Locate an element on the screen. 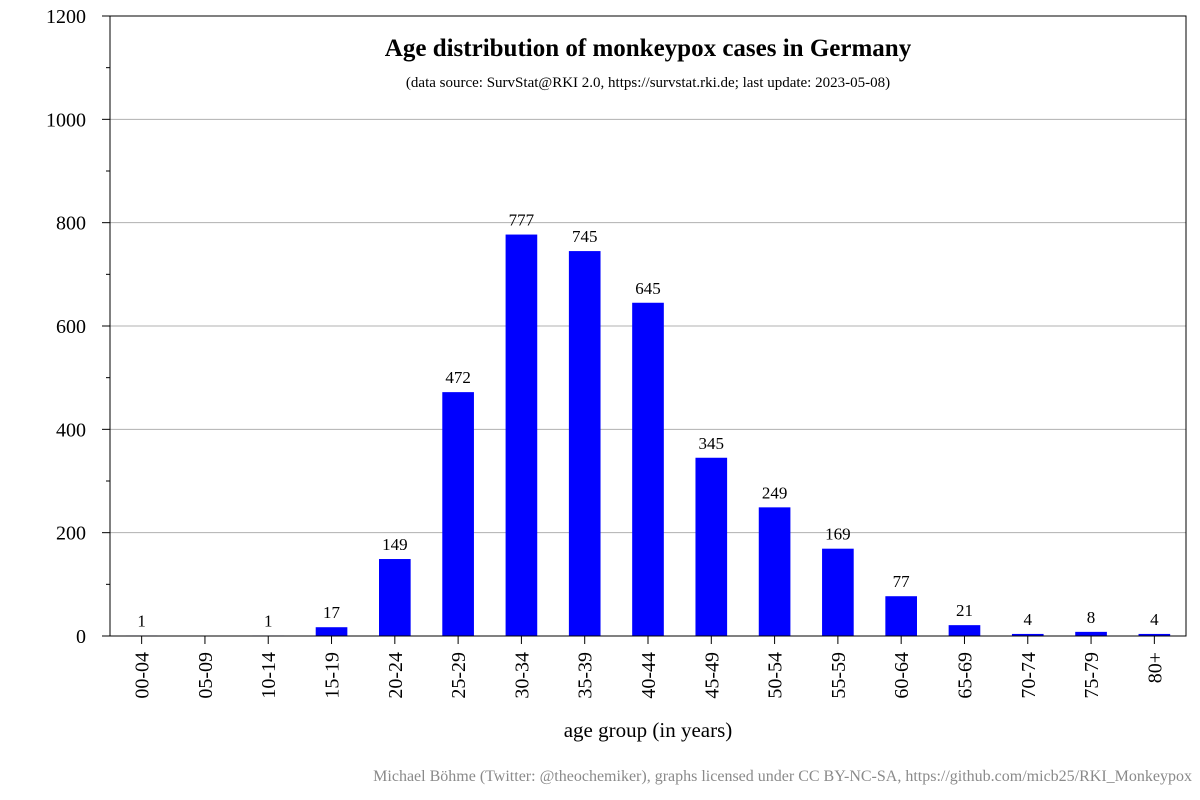 The image size is (1200, 800). data-label: 777 is located at coordinates (522, 220).